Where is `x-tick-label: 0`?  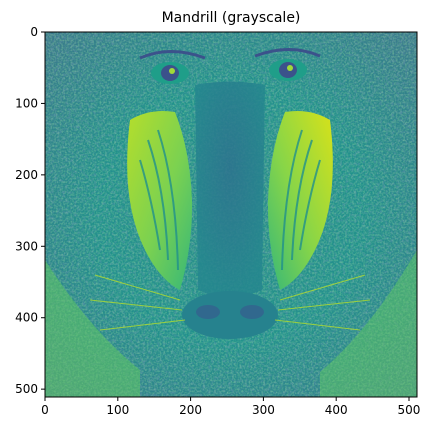 x-tick-label: 0 is located at coordinates (45, 410).